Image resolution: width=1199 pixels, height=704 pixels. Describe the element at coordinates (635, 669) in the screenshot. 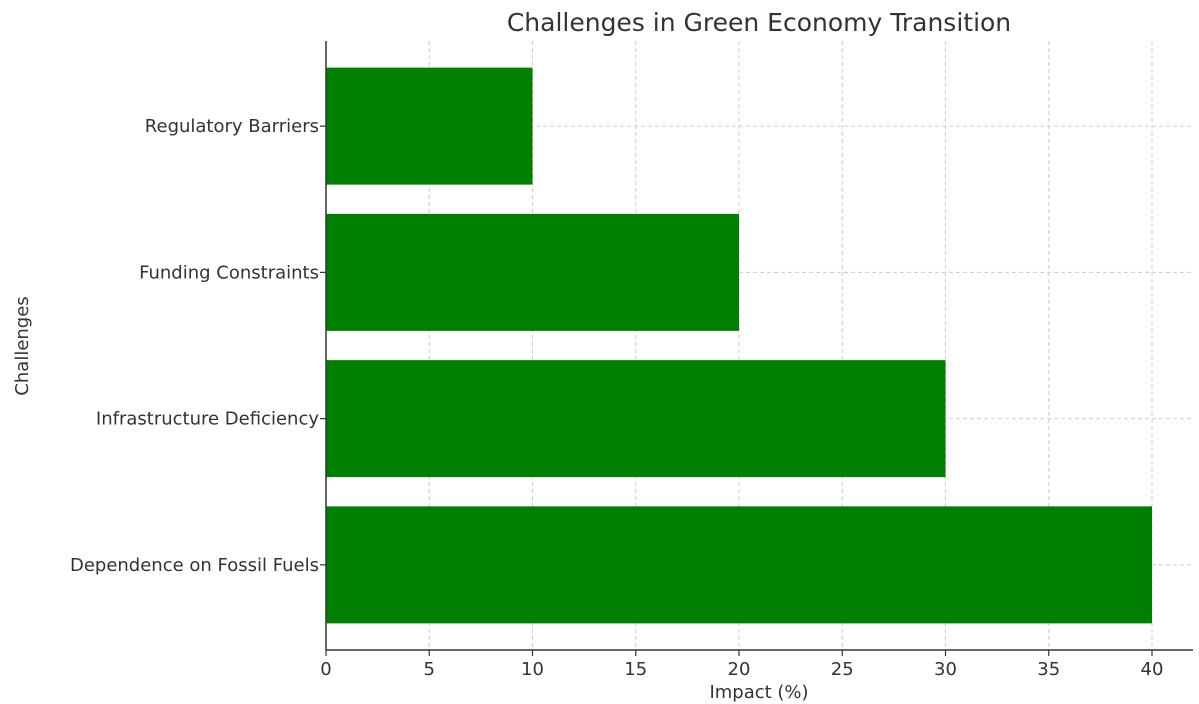

I see `x-tick-label: 15` at that location.